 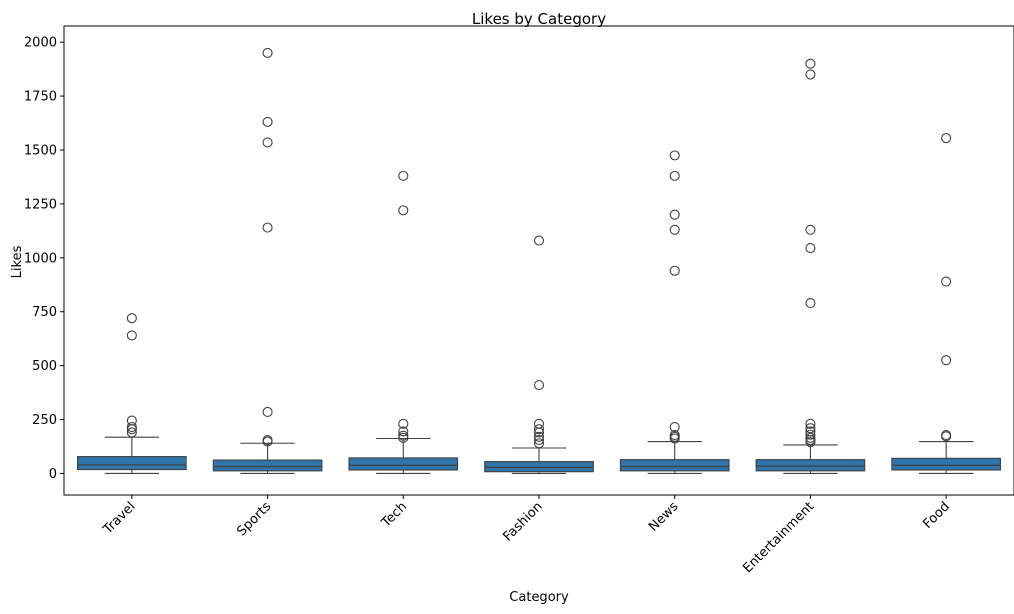 What do you see at coordinates (132, 393) in the screenshot?
I see `box-group-travel` at bounding box center [132, 393].